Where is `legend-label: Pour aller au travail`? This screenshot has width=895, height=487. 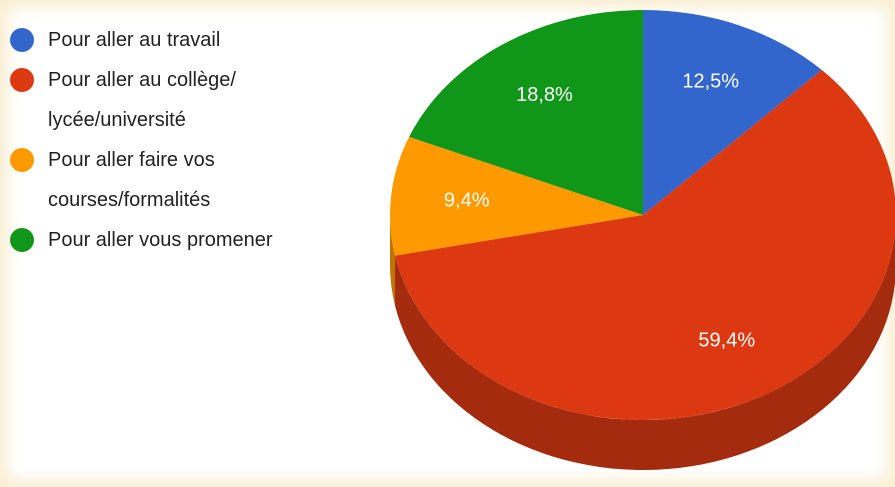 legend-label: Pour aller au travail is located at coordinates (134, 40).